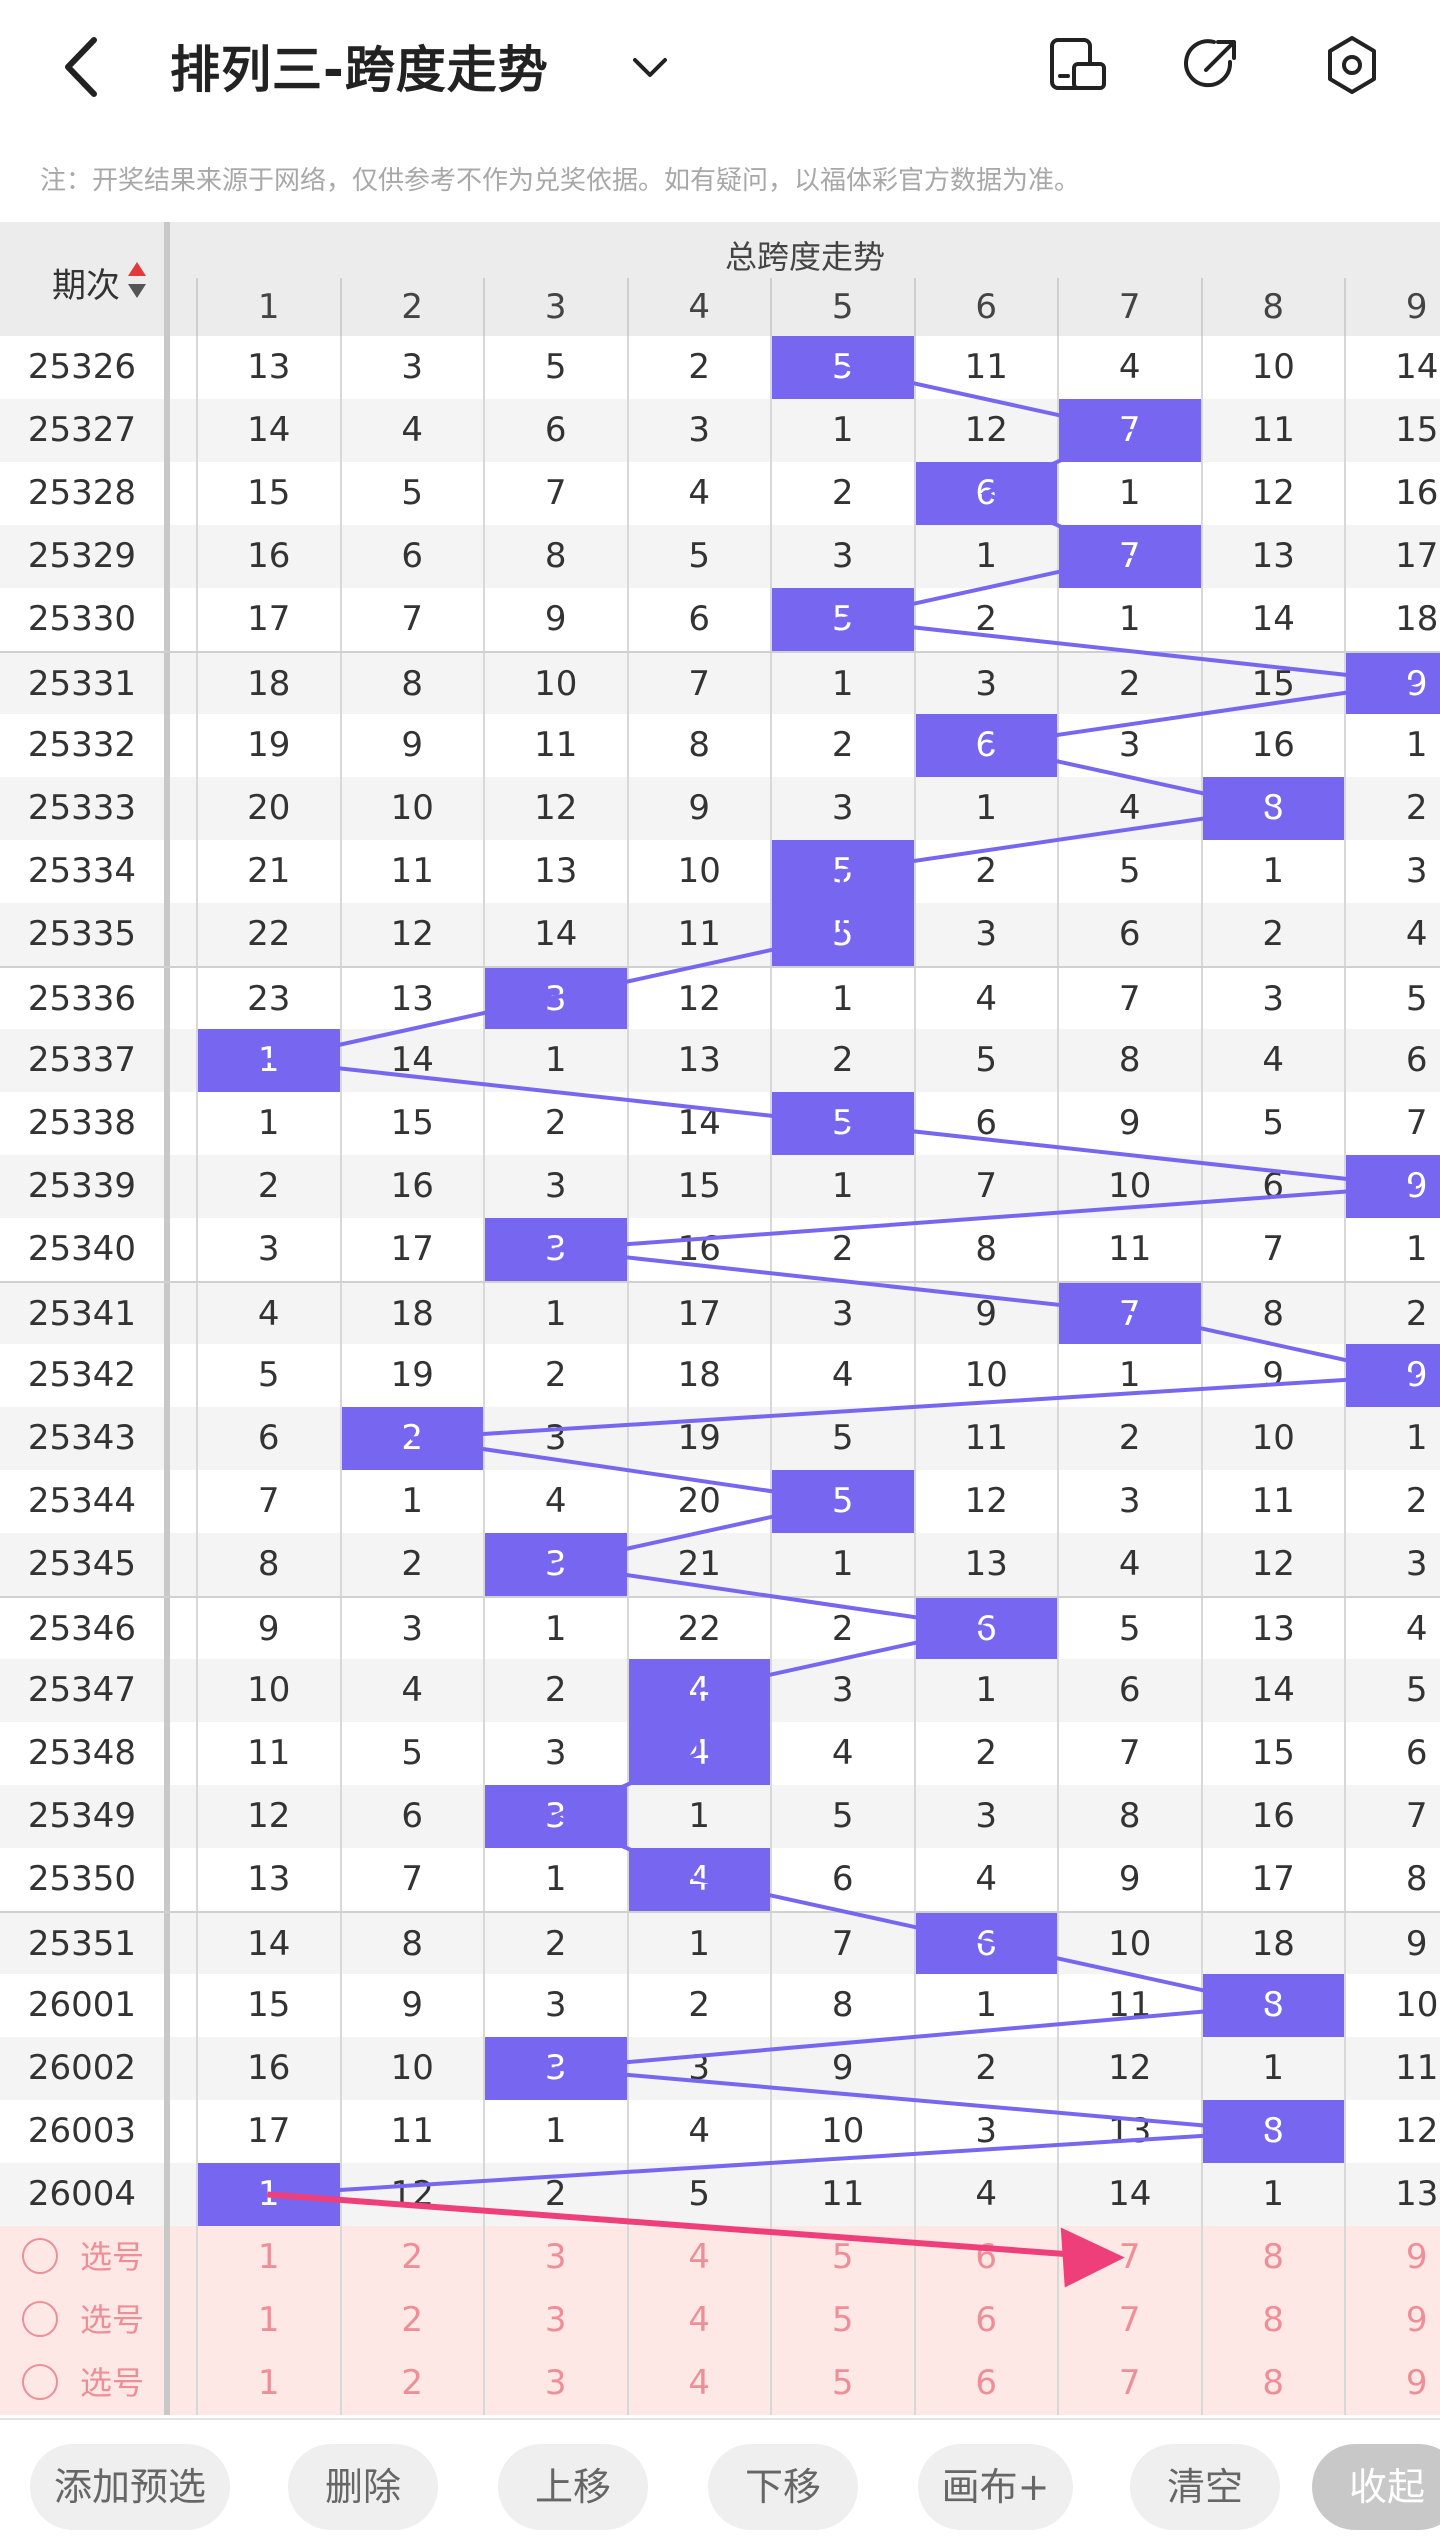 The image size is (1440, 2545). I want to click on table-row: 26004 1 12 2 5 11 4 14 1 13, so click(720, 2194).